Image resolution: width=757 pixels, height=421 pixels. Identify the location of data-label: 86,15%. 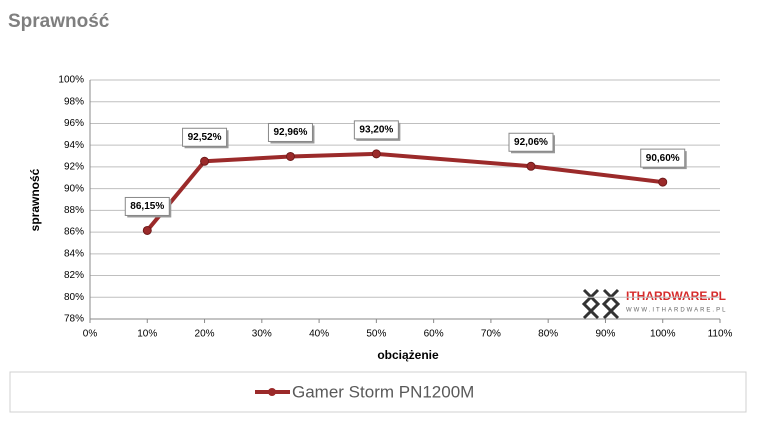
(147, 206).